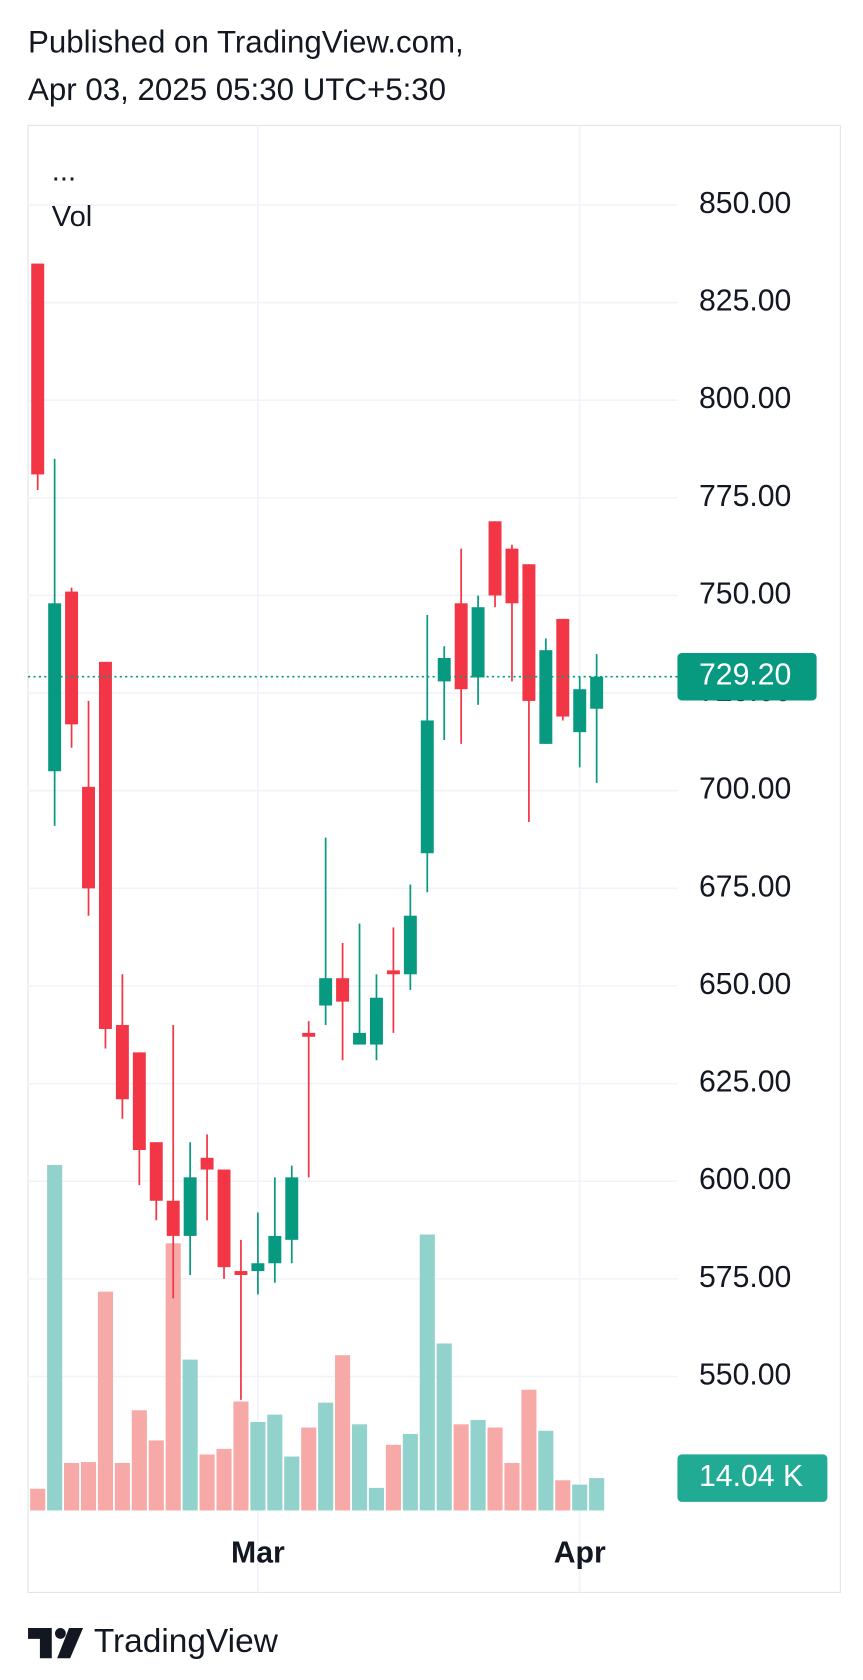 This screenshot has width=863, height=1680. Describe the element at coordinates (745, 789) in the screenshot. I see `y-tick-label: 700.00` at that location.